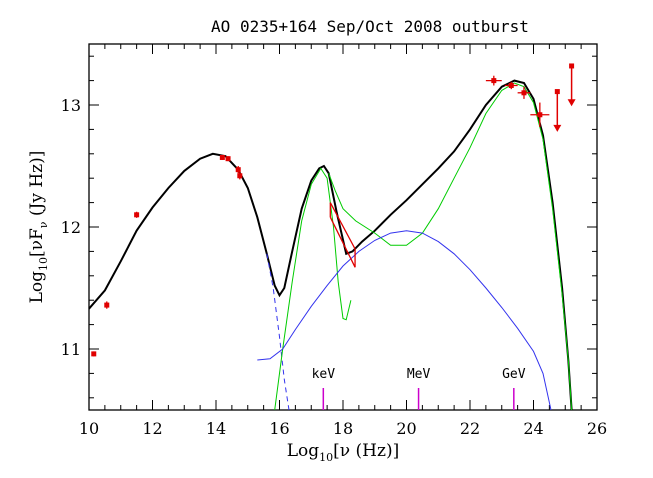 The width and height of the screenshot is (653, 478). What do you see at coordinates (419, 374) in the screenshot?
I see `band-marker-label: MeV` at bounding box center [419, 374].